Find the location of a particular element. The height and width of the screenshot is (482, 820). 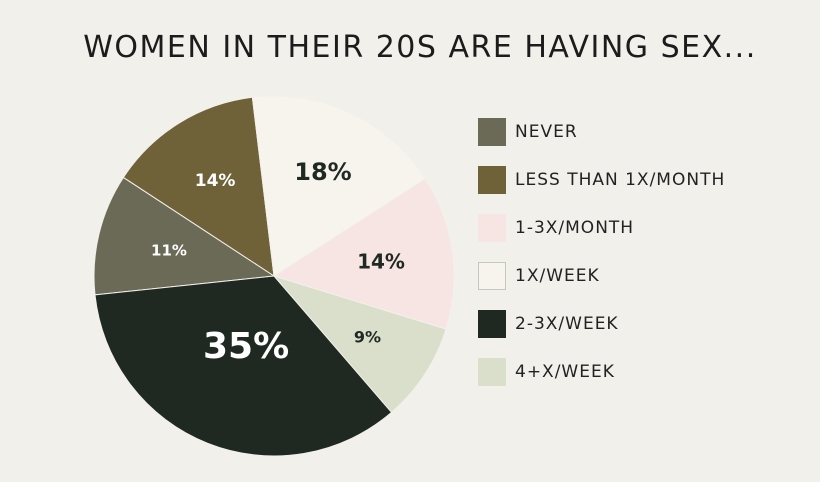

pie-slice-2-3x-week is located at coordinates (243, 366).